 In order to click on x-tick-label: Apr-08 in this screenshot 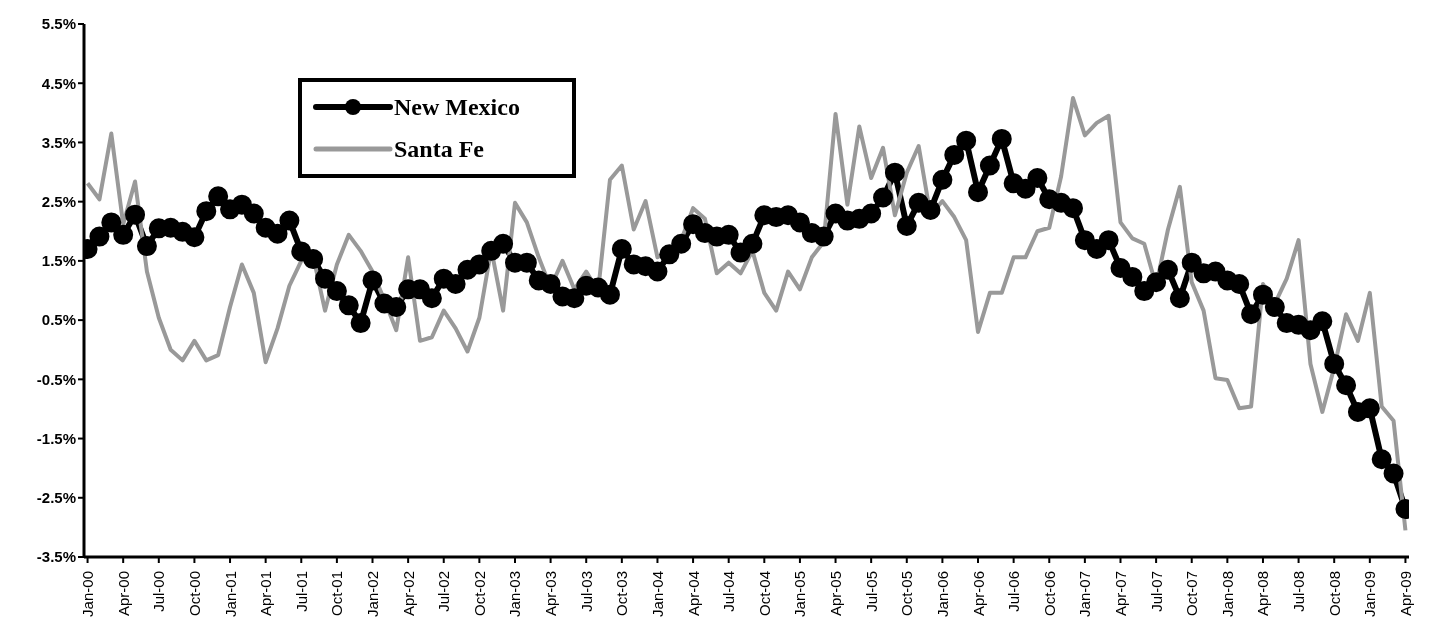, I will do `click(1263, 594)`.